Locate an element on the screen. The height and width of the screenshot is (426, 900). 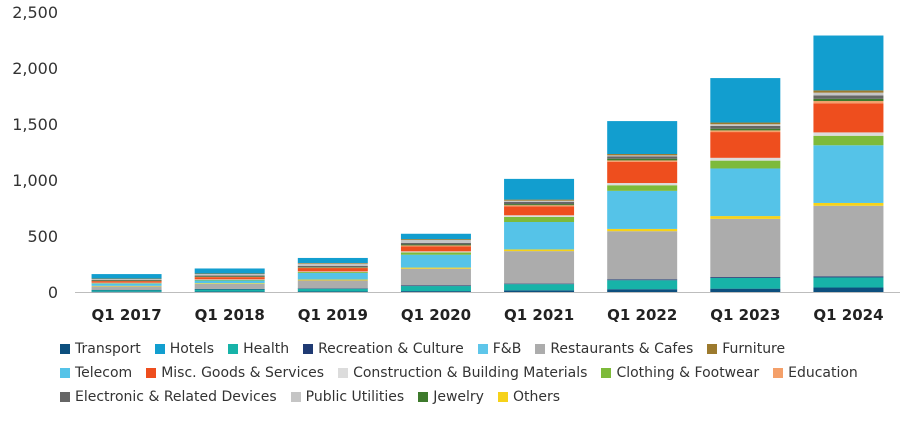
legend-item: Health is located at coordinates (258, 349).